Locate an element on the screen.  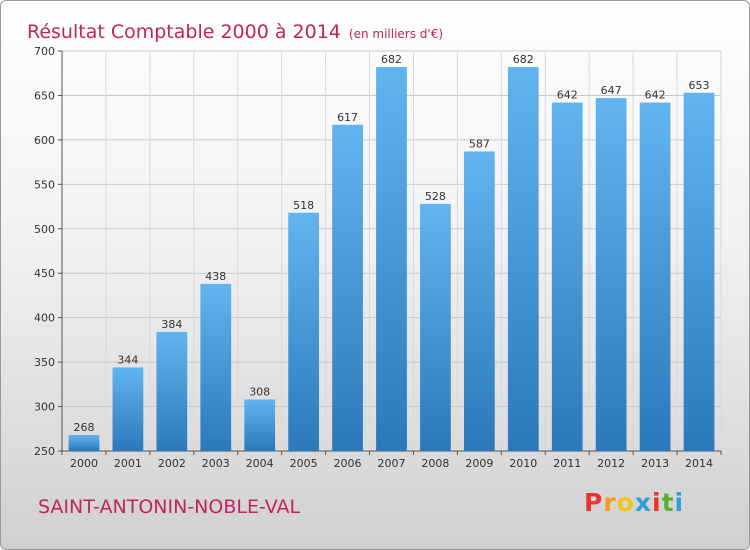
x-tick-label-2012: 2012 is located at coordinates (611, 463).